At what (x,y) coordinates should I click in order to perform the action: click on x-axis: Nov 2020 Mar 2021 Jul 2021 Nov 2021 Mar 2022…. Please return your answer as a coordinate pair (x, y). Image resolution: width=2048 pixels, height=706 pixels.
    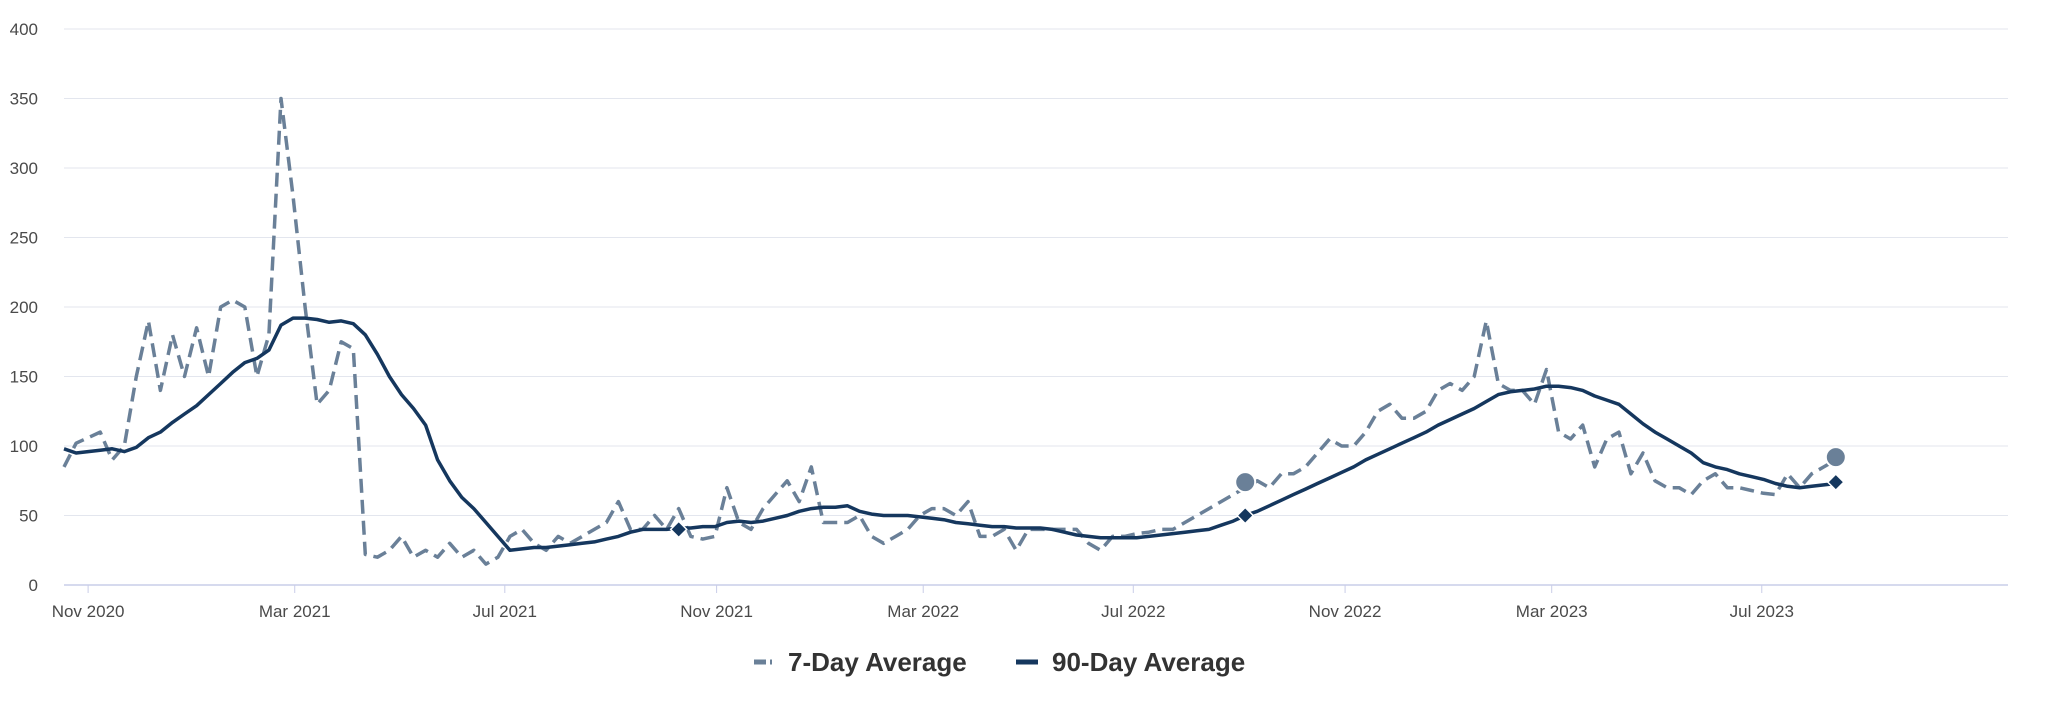
    Looking at the image, I should click on (923, 603).